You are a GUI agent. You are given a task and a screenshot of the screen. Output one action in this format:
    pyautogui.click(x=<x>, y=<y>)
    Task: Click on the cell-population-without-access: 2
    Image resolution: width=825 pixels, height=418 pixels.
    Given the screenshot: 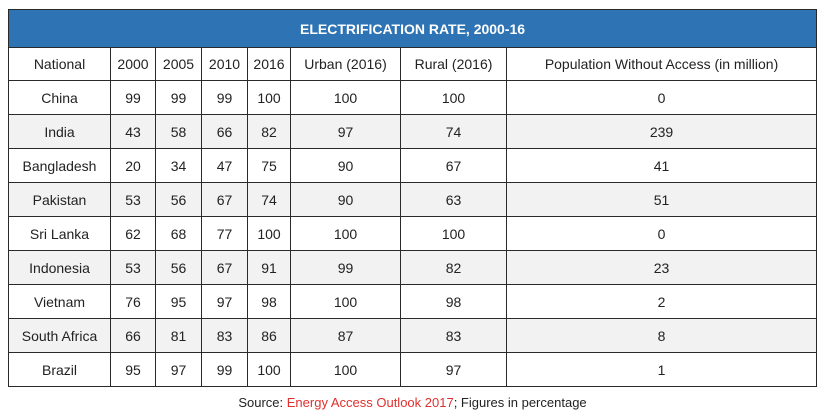 What is the action you would take?
    pyautogui.click(x=661, y=301)
    